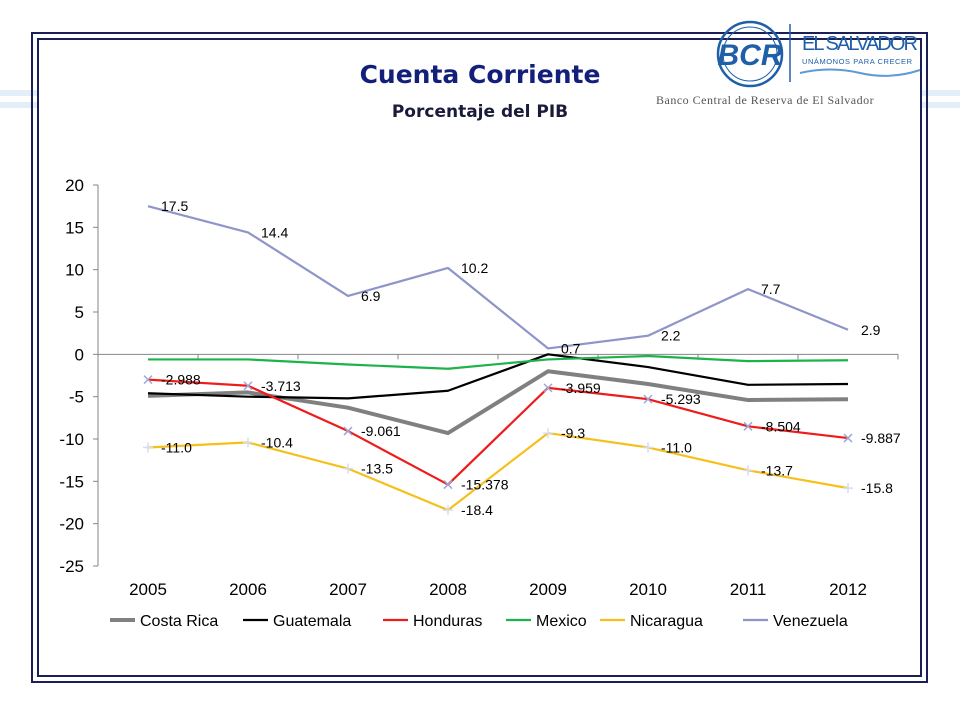  I want to click on data-label-venezuela: 7.7, so click(771, 289).